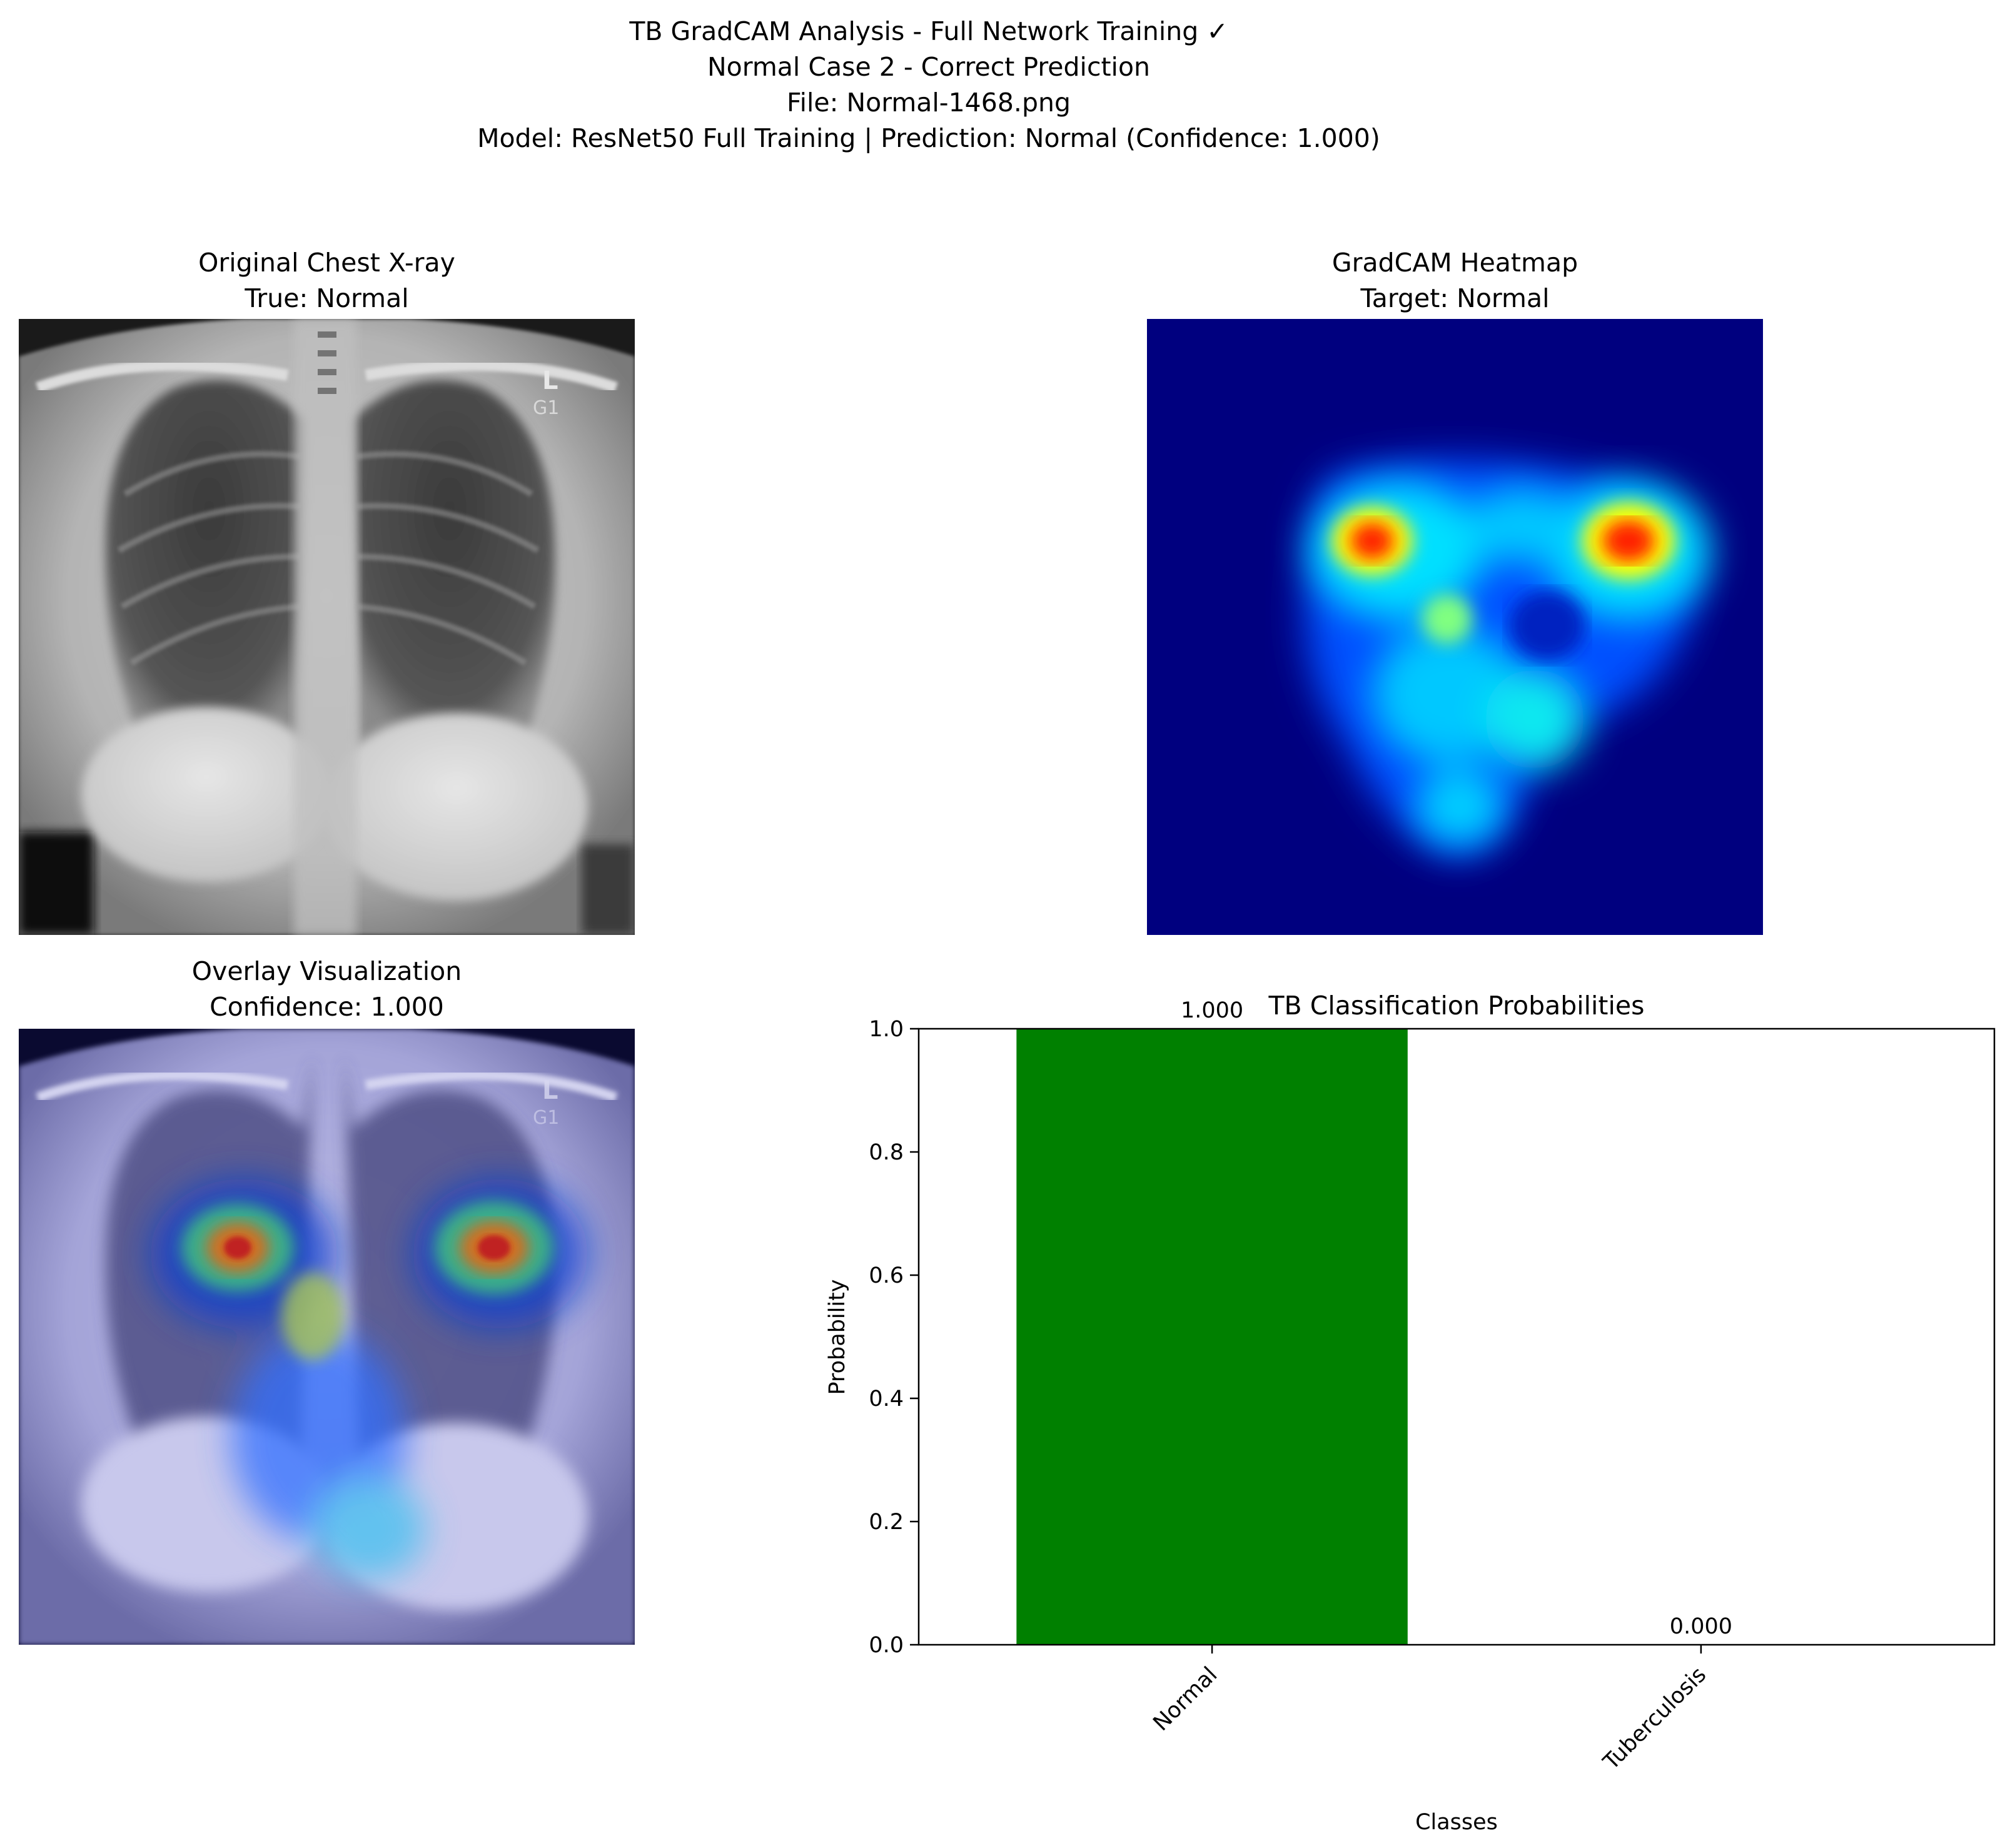  Describe the element at coordinates (886, 1398) in the screenshot. I see `y-tick-label: 0.4` at that location.